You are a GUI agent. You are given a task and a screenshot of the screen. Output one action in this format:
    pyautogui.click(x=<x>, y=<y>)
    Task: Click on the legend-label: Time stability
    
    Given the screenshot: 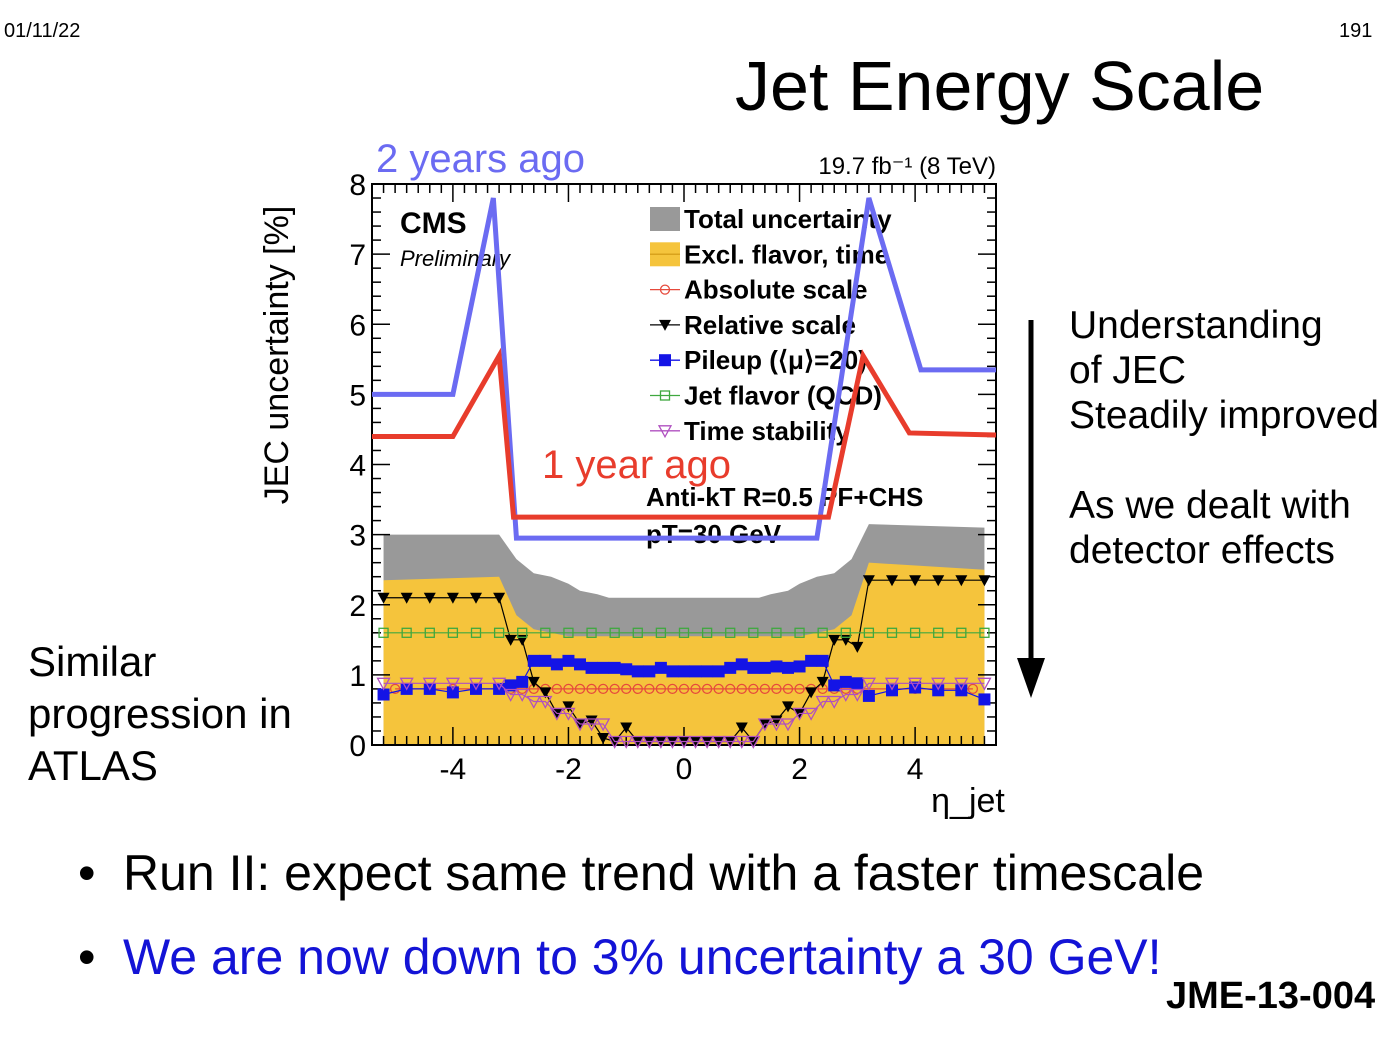 What is the action you would take?
    pyautogui.click(x=767, y=431)
    